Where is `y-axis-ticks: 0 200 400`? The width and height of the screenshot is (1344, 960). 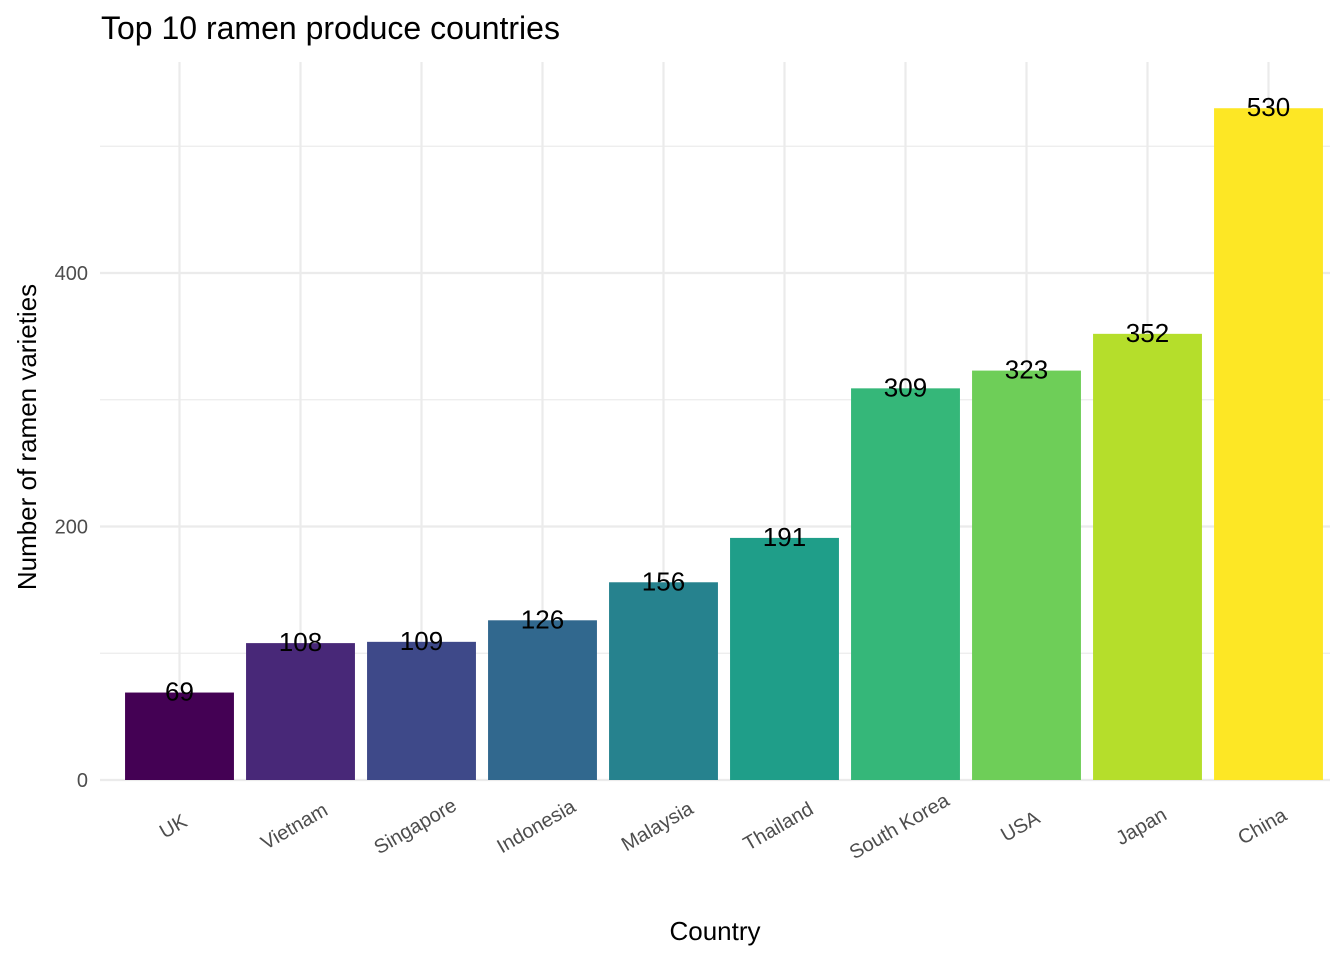 y-axis-ticks: 0 200 400 is located at coordinates (71, 527).